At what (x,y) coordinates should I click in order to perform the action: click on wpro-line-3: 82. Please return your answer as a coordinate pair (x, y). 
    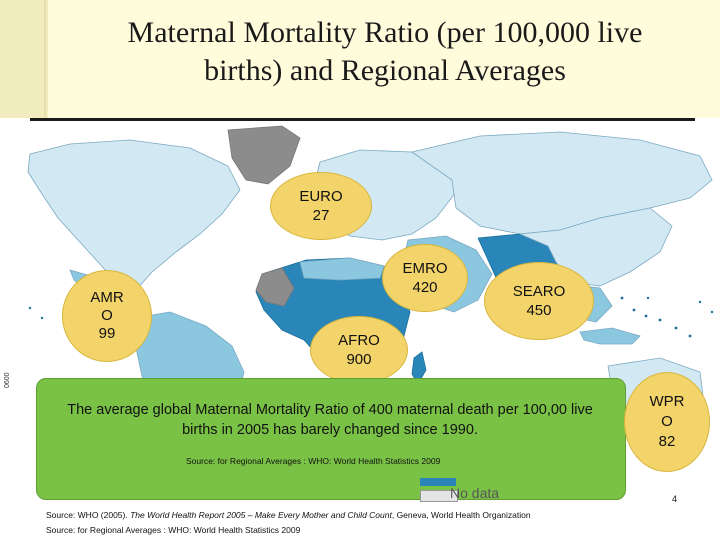
    Looking at the image, I should click on (667, 441).